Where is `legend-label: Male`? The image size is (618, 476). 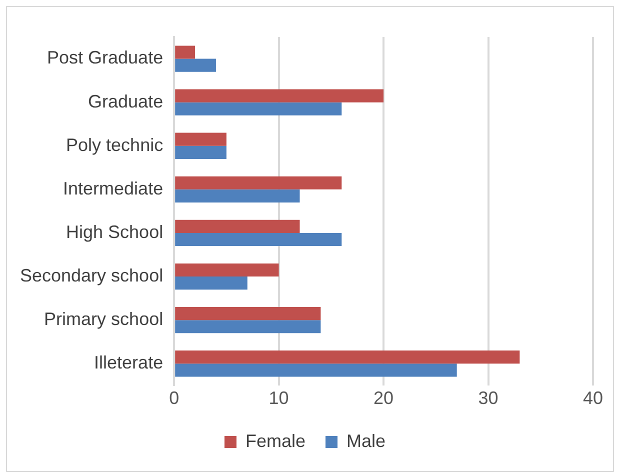 legend-label: Male is located at coordinates (366, 440).